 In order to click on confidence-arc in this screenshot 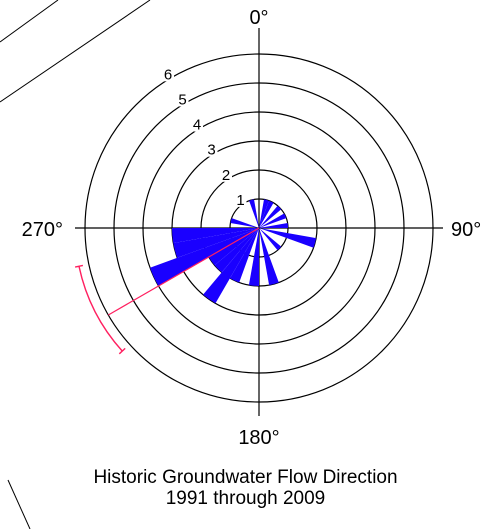, I will do `click(100, 309)`.